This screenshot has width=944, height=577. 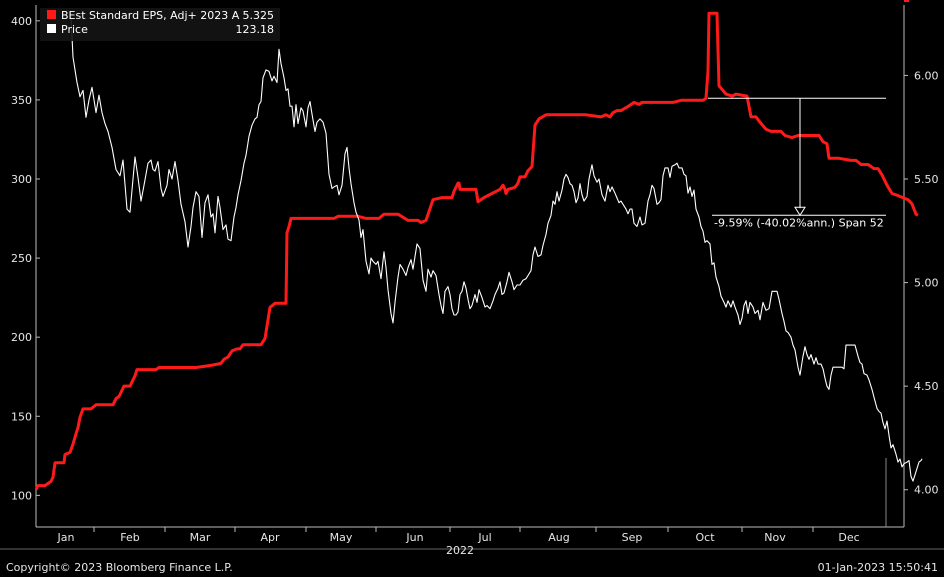 I want to click on annotation-arrow-head, so click(x=800, y=211).